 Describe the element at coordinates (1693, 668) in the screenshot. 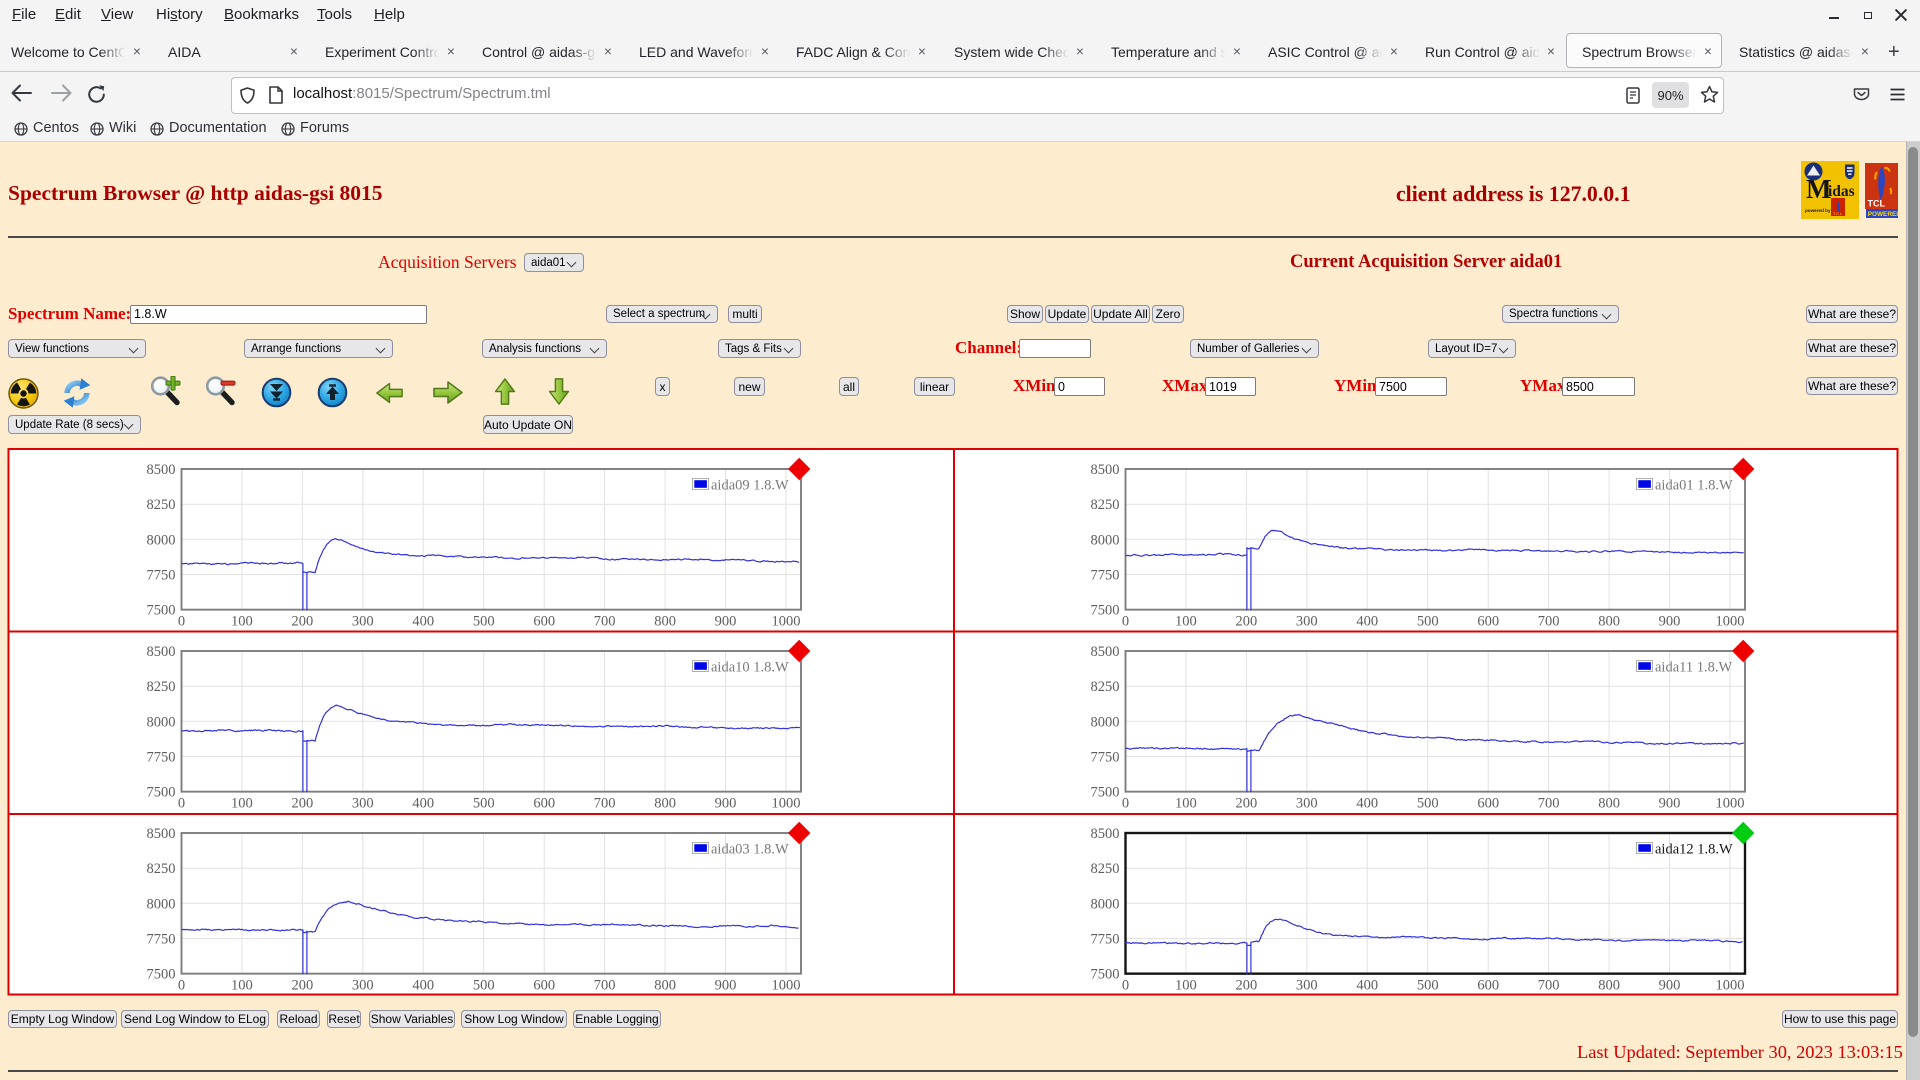

I see `svg-text: aida11 1.8.W` at that location.